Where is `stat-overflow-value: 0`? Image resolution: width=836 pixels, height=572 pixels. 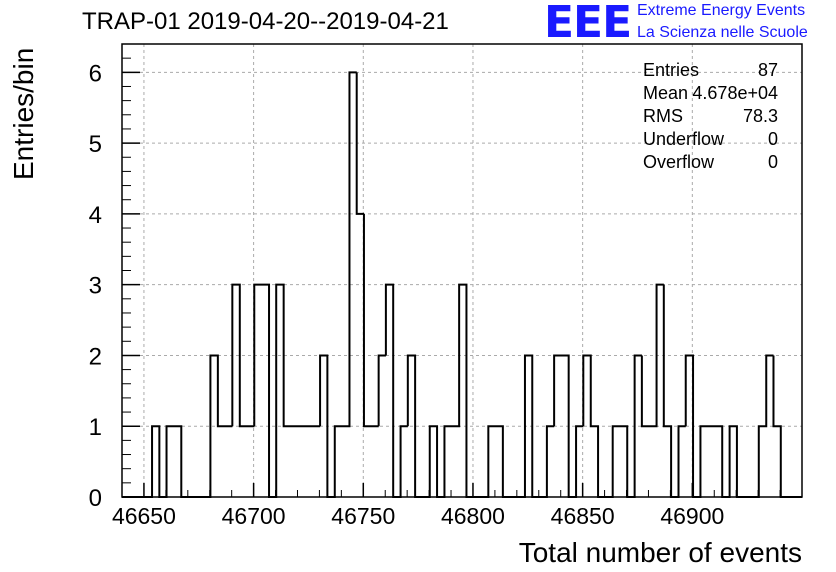 stat-overflow-value: 0 is located at coordinates (772, 162).